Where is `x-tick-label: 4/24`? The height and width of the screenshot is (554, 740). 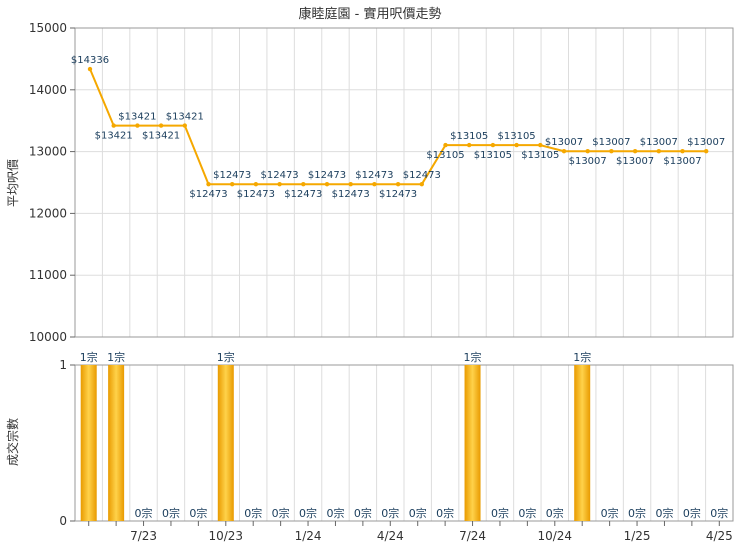
x-tick-label: 4/24 is located at coordinates (390, 536).